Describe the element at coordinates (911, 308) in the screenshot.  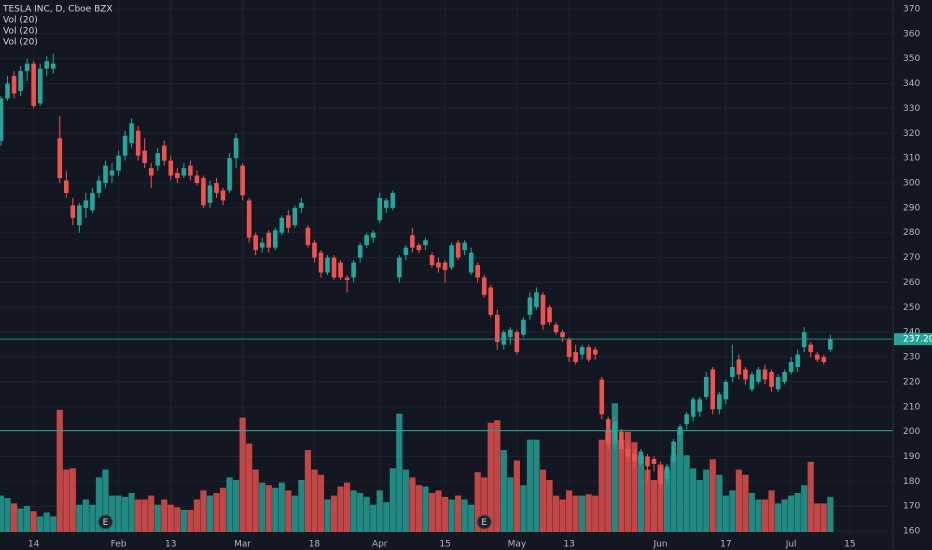
I see `y-tick-label: 250` at that location.